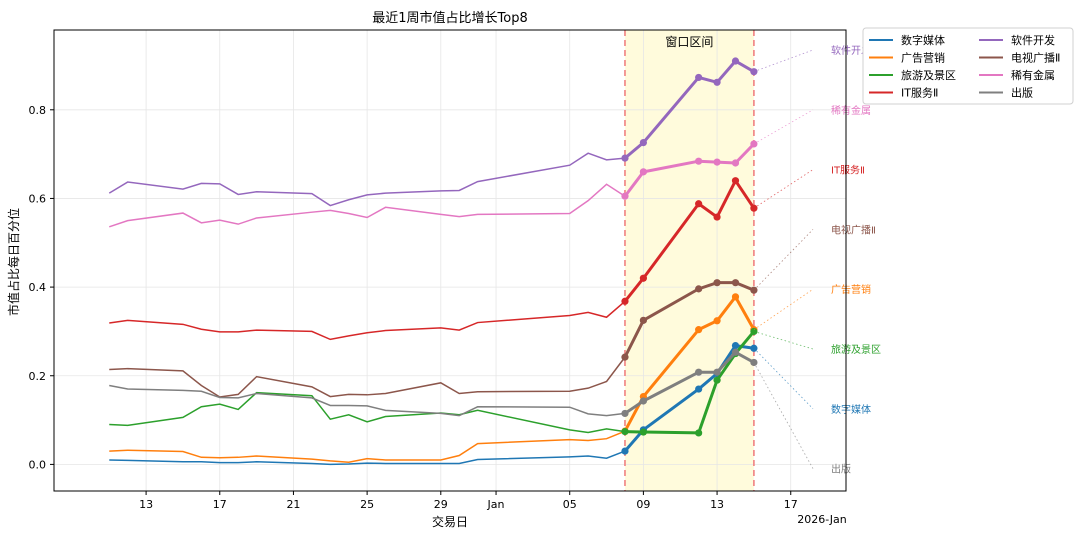 Image resolution: width=1080 pixels, height=536 pixels. Describe the element at coordinates (293, 504) in the screenshot. I see `x-tick-label: 21` at that location.